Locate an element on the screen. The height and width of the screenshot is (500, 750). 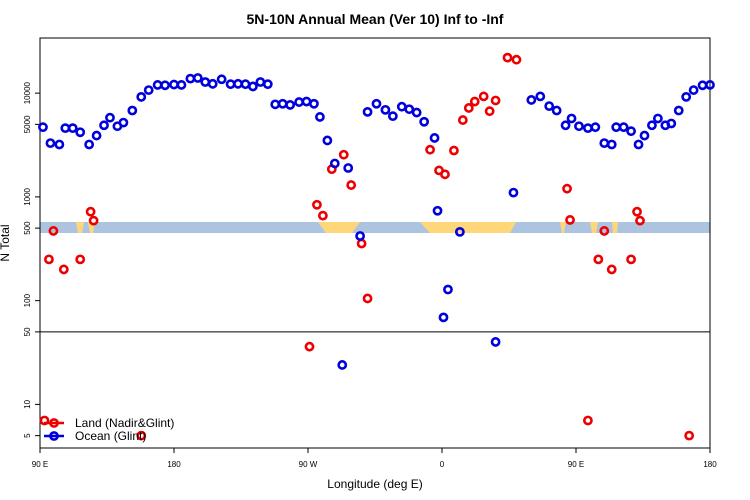
x-tick-label: 90 W is located at coordinates (308, 464).